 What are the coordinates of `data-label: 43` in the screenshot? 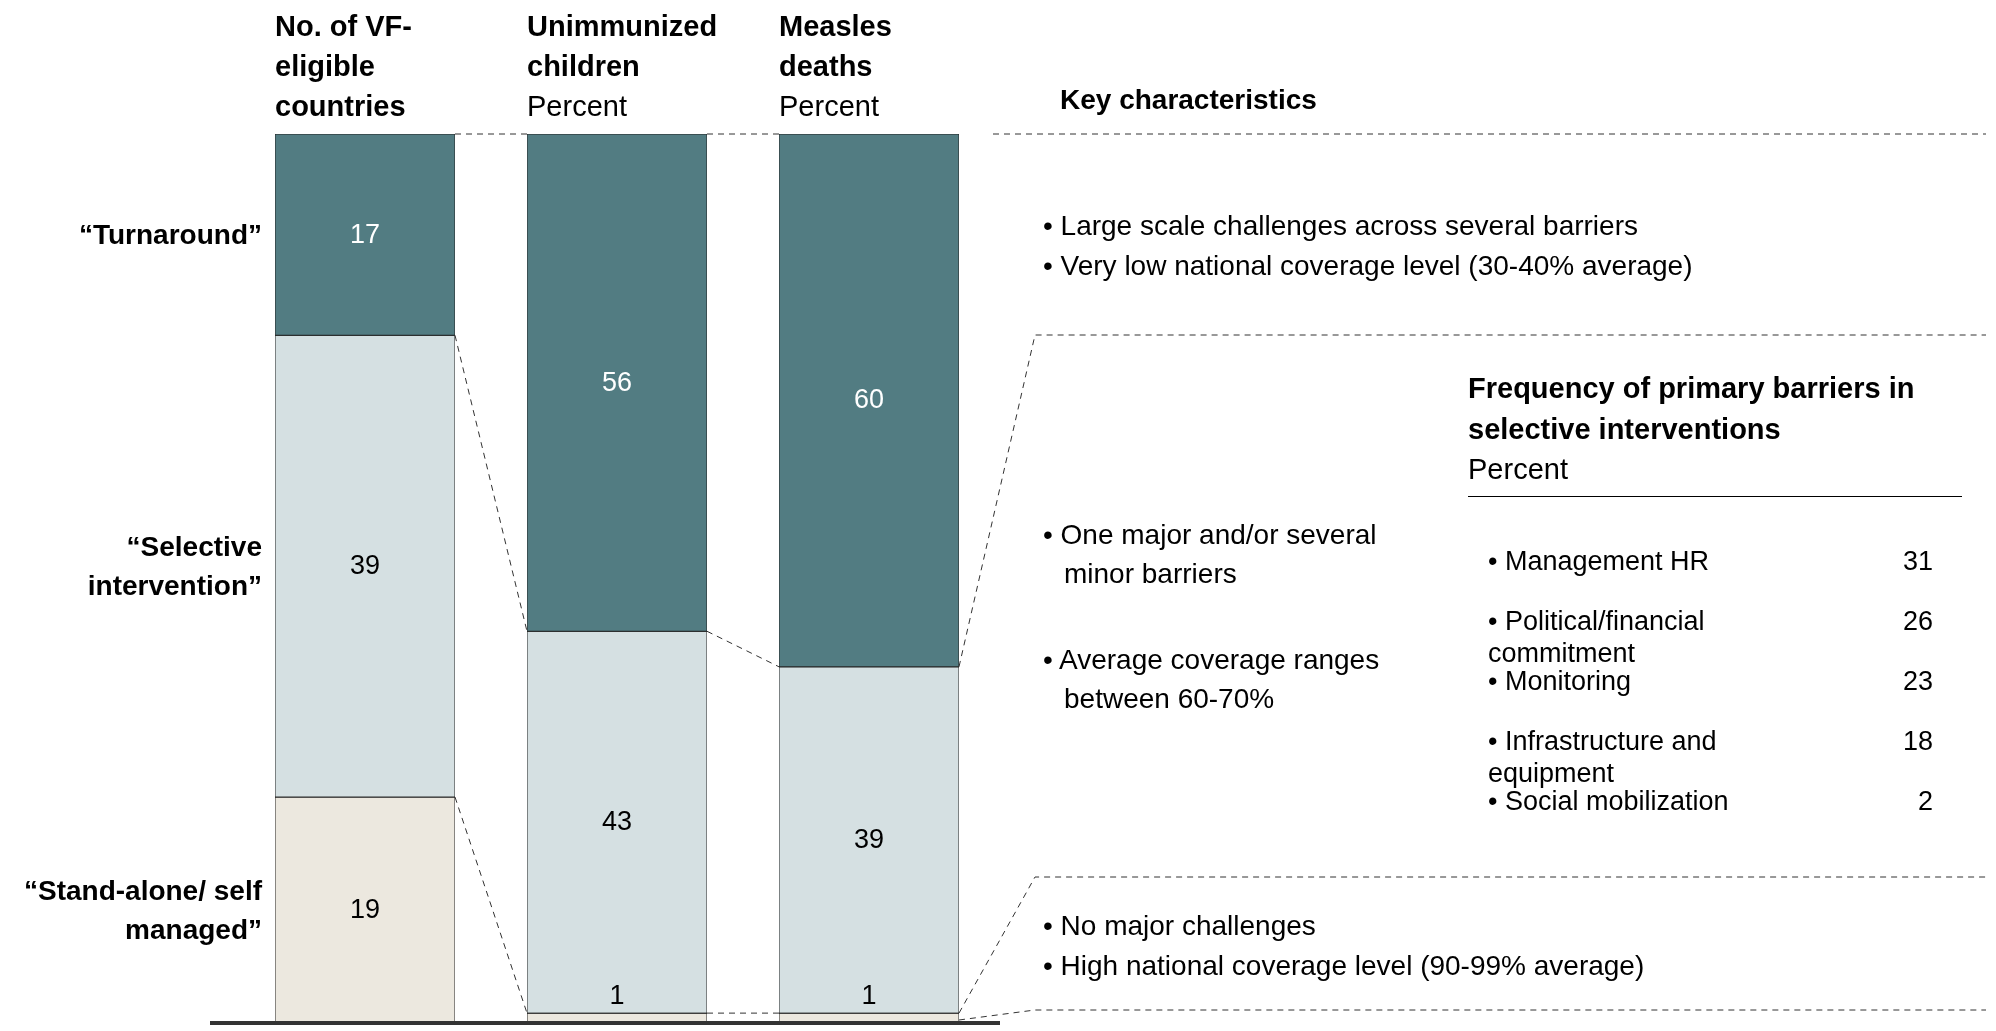 It's located at (617, 821).